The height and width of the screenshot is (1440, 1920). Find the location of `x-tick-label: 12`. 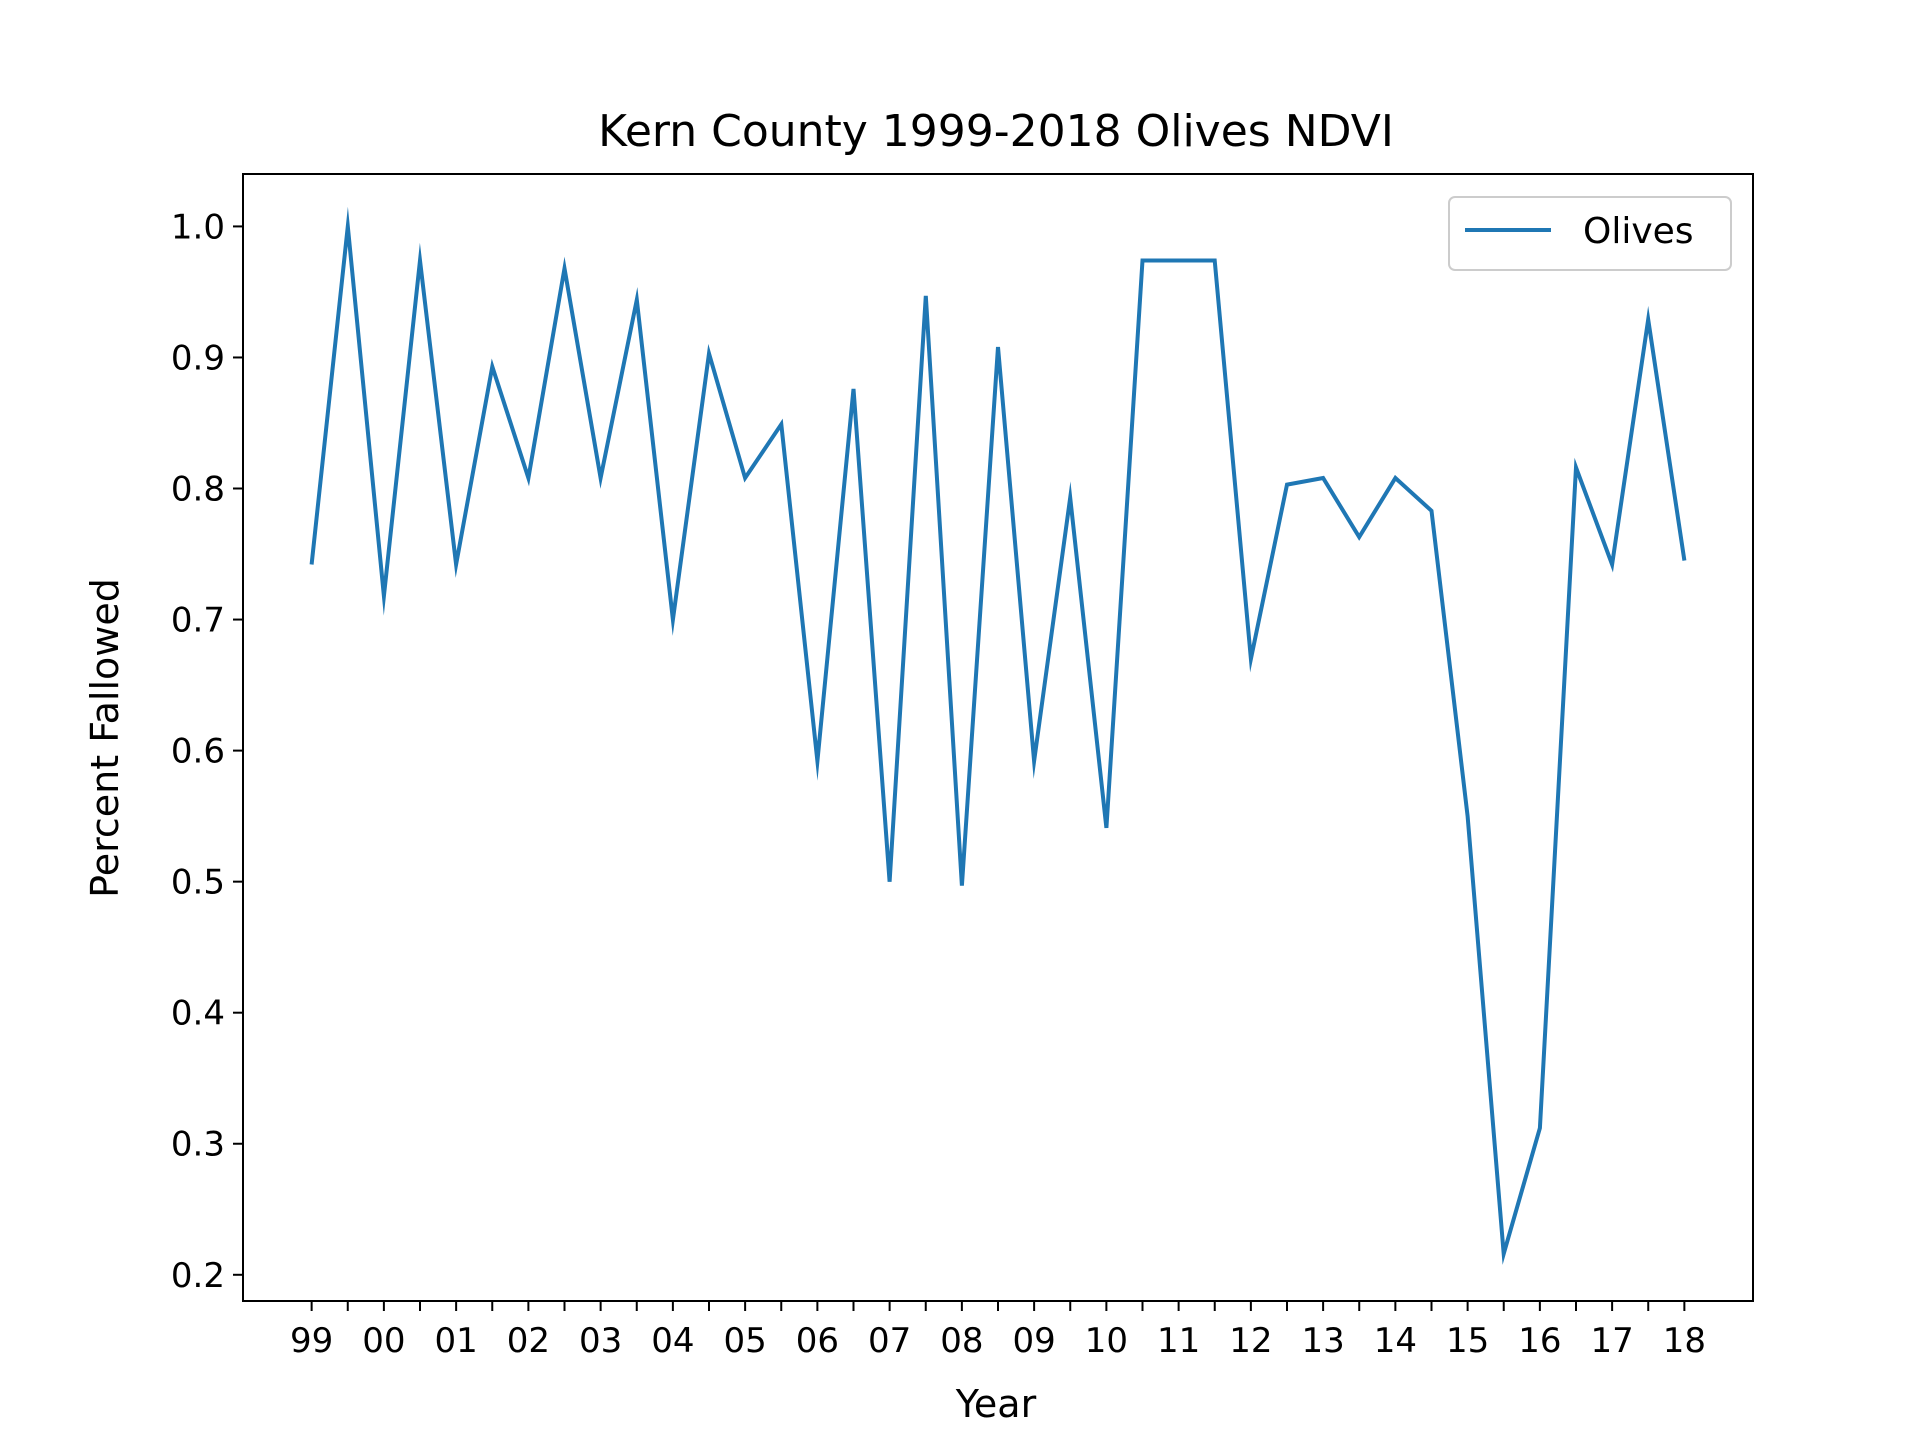

x-tick-label: 12 is located at coordinates (1250, 1341).